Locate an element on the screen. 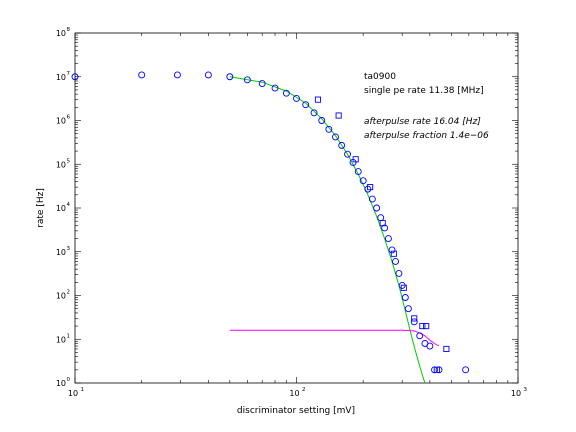 The image size is (576, 432). y-tick-exponent: 8 is located at coordinates (69, 30).